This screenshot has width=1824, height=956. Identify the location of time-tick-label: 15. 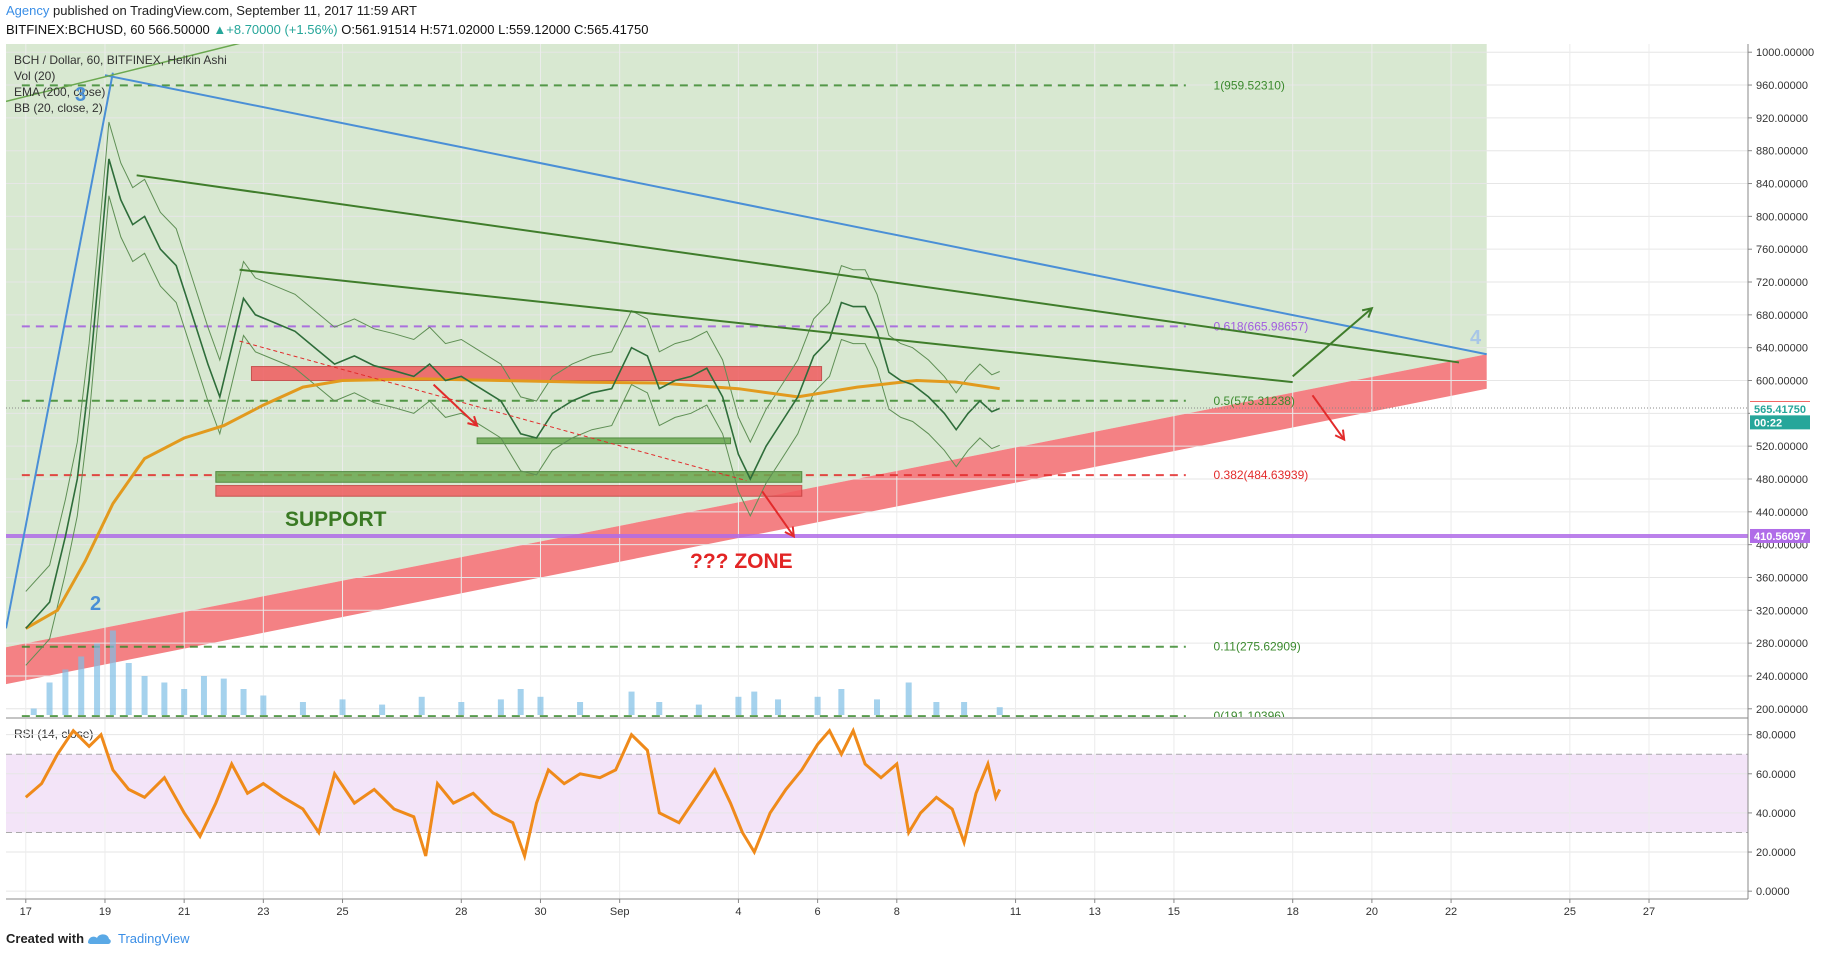
(1174, 912).